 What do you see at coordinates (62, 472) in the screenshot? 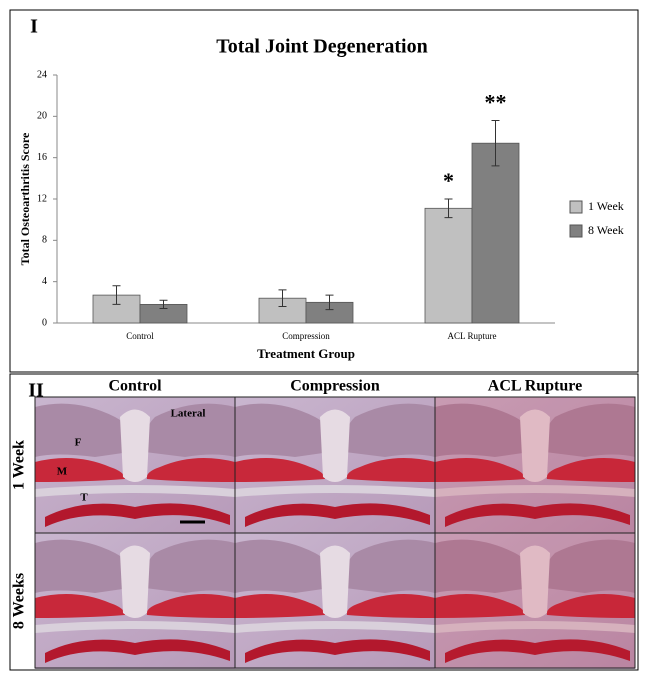
I see `image-label: M` at bounding box center [62, 472].